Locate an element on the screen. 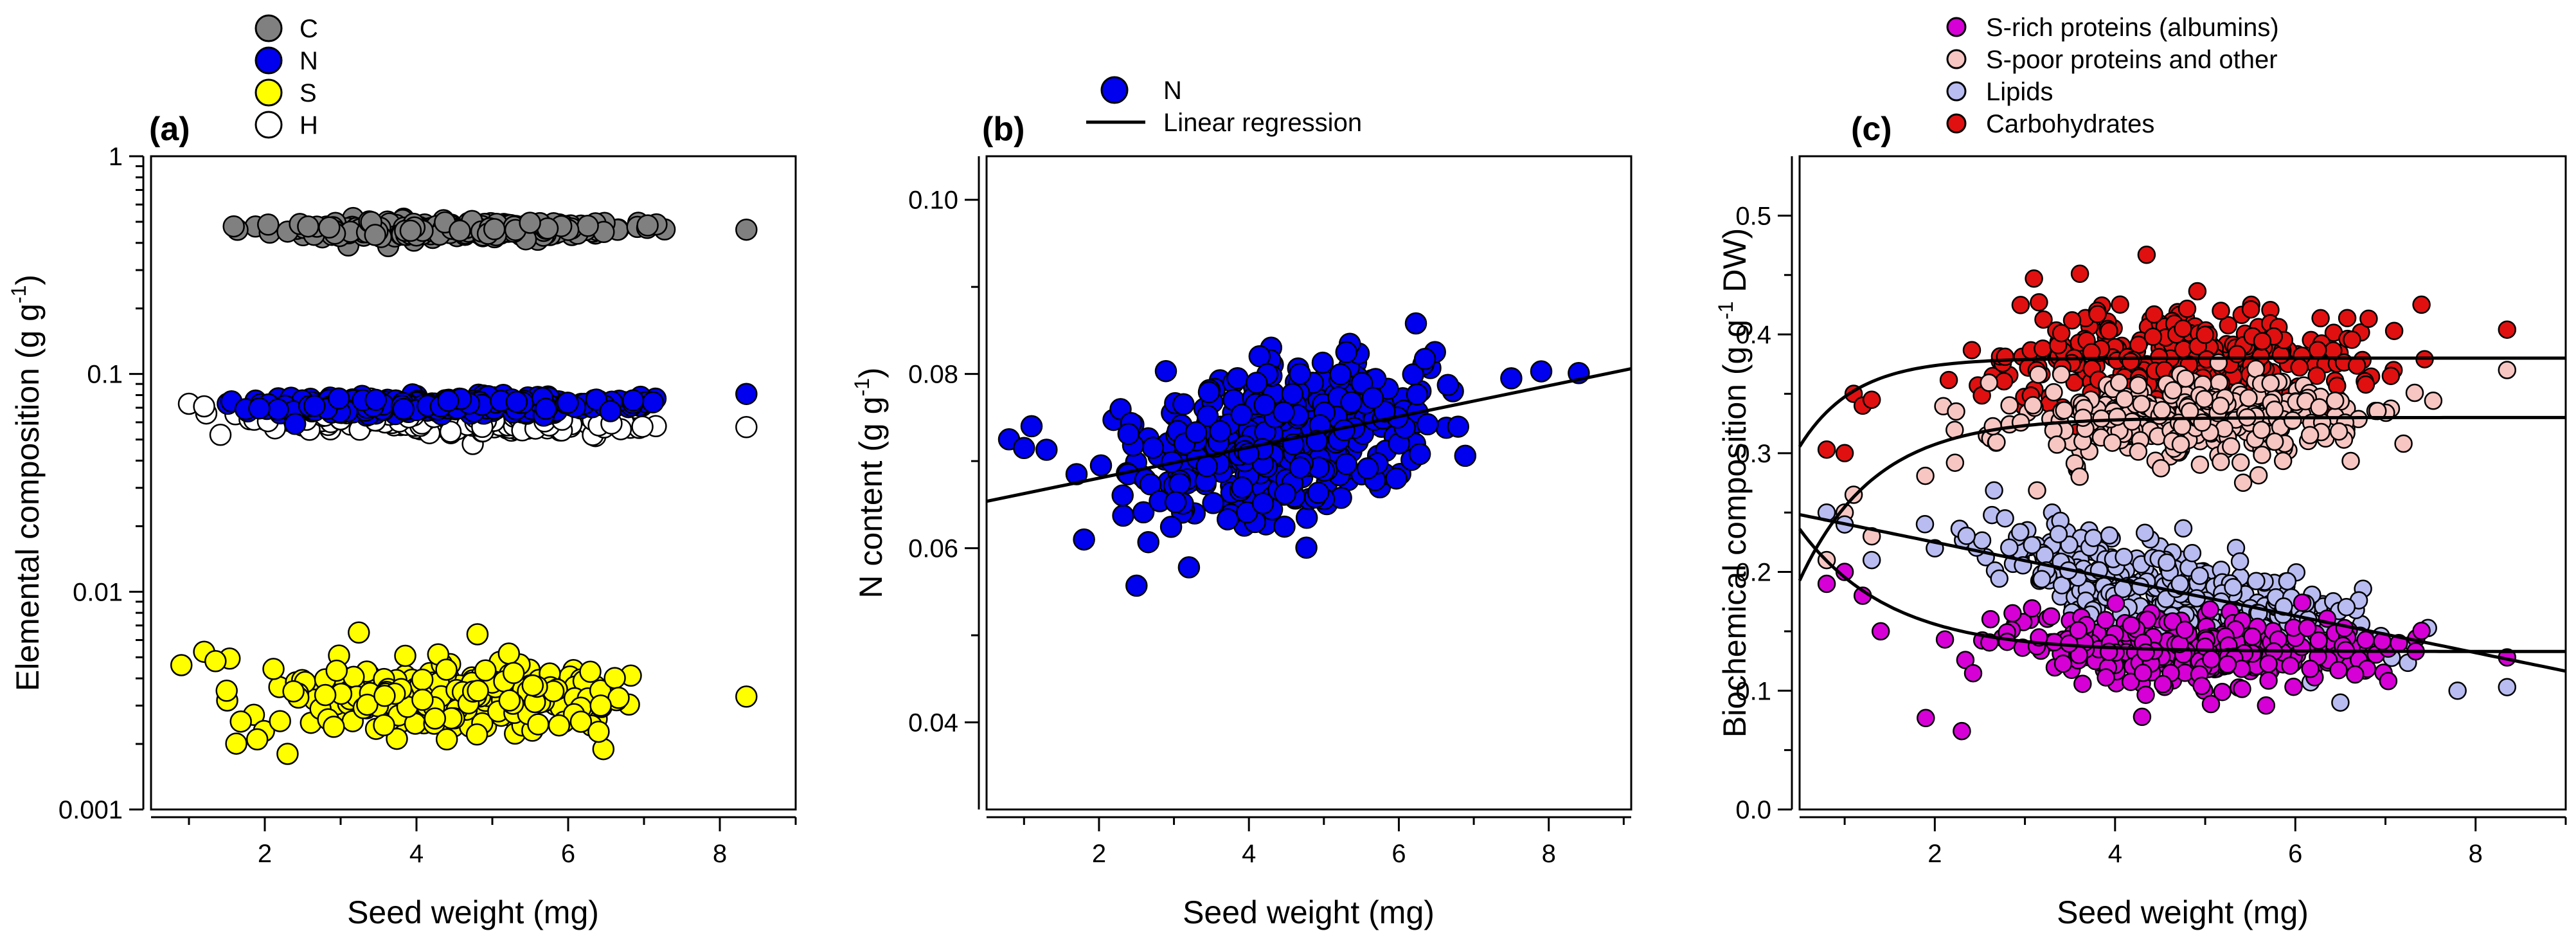 The width and height of the screenshot is (2576, 949). legend-b-regression-label: Linear regression is located at coordinates (1262, 123).